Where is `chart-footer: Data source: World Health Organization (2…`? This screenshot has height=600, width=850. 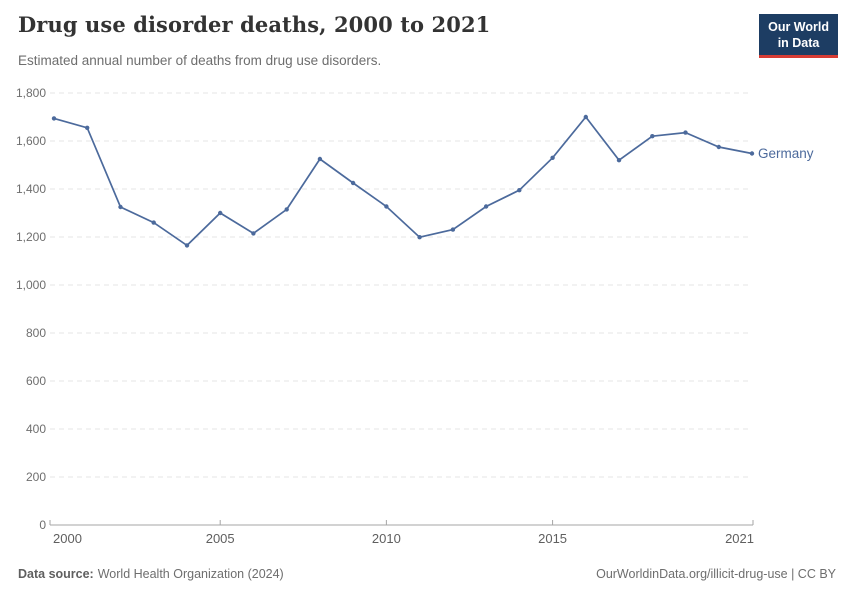
chart-footer: Data source: World Health Organization (2… is located at coordinates (427, 574).